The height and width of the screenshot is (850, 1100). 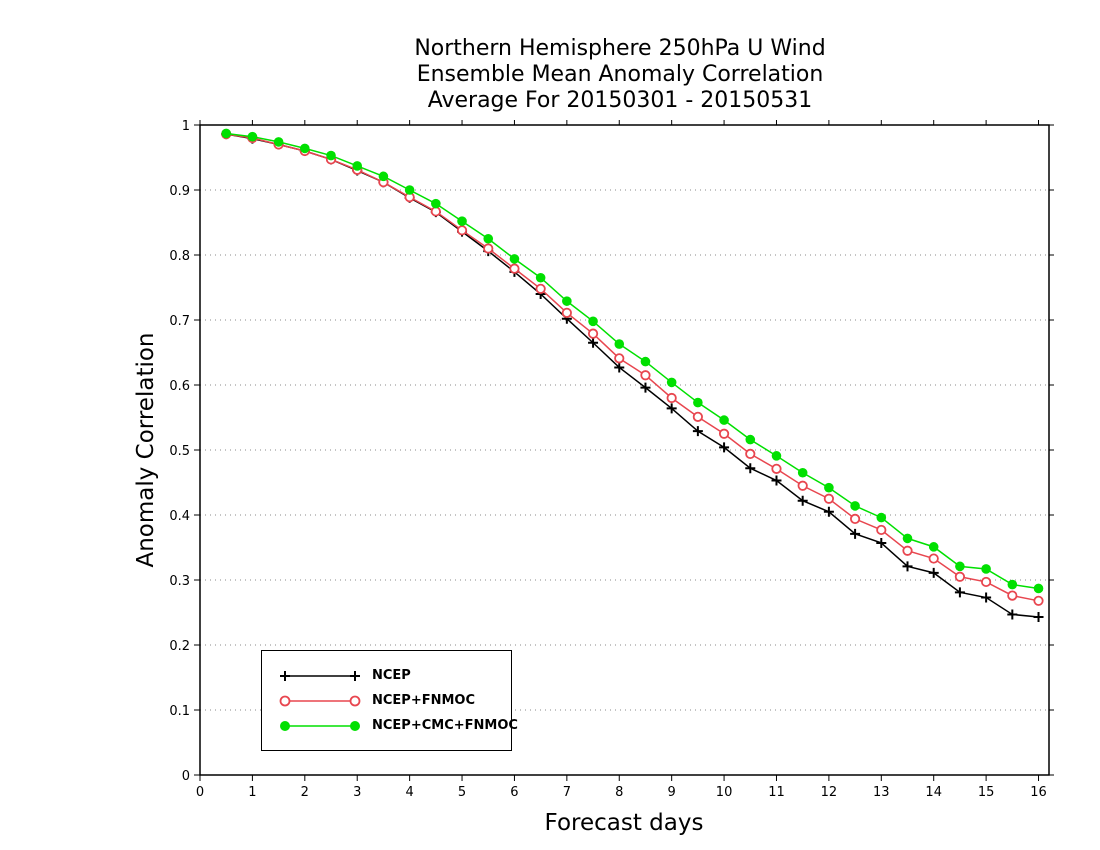 What do you see at coordinates (881, 792) in the screenshot?
I see `x-tick-label: 13` at bounding box center [881, 792].